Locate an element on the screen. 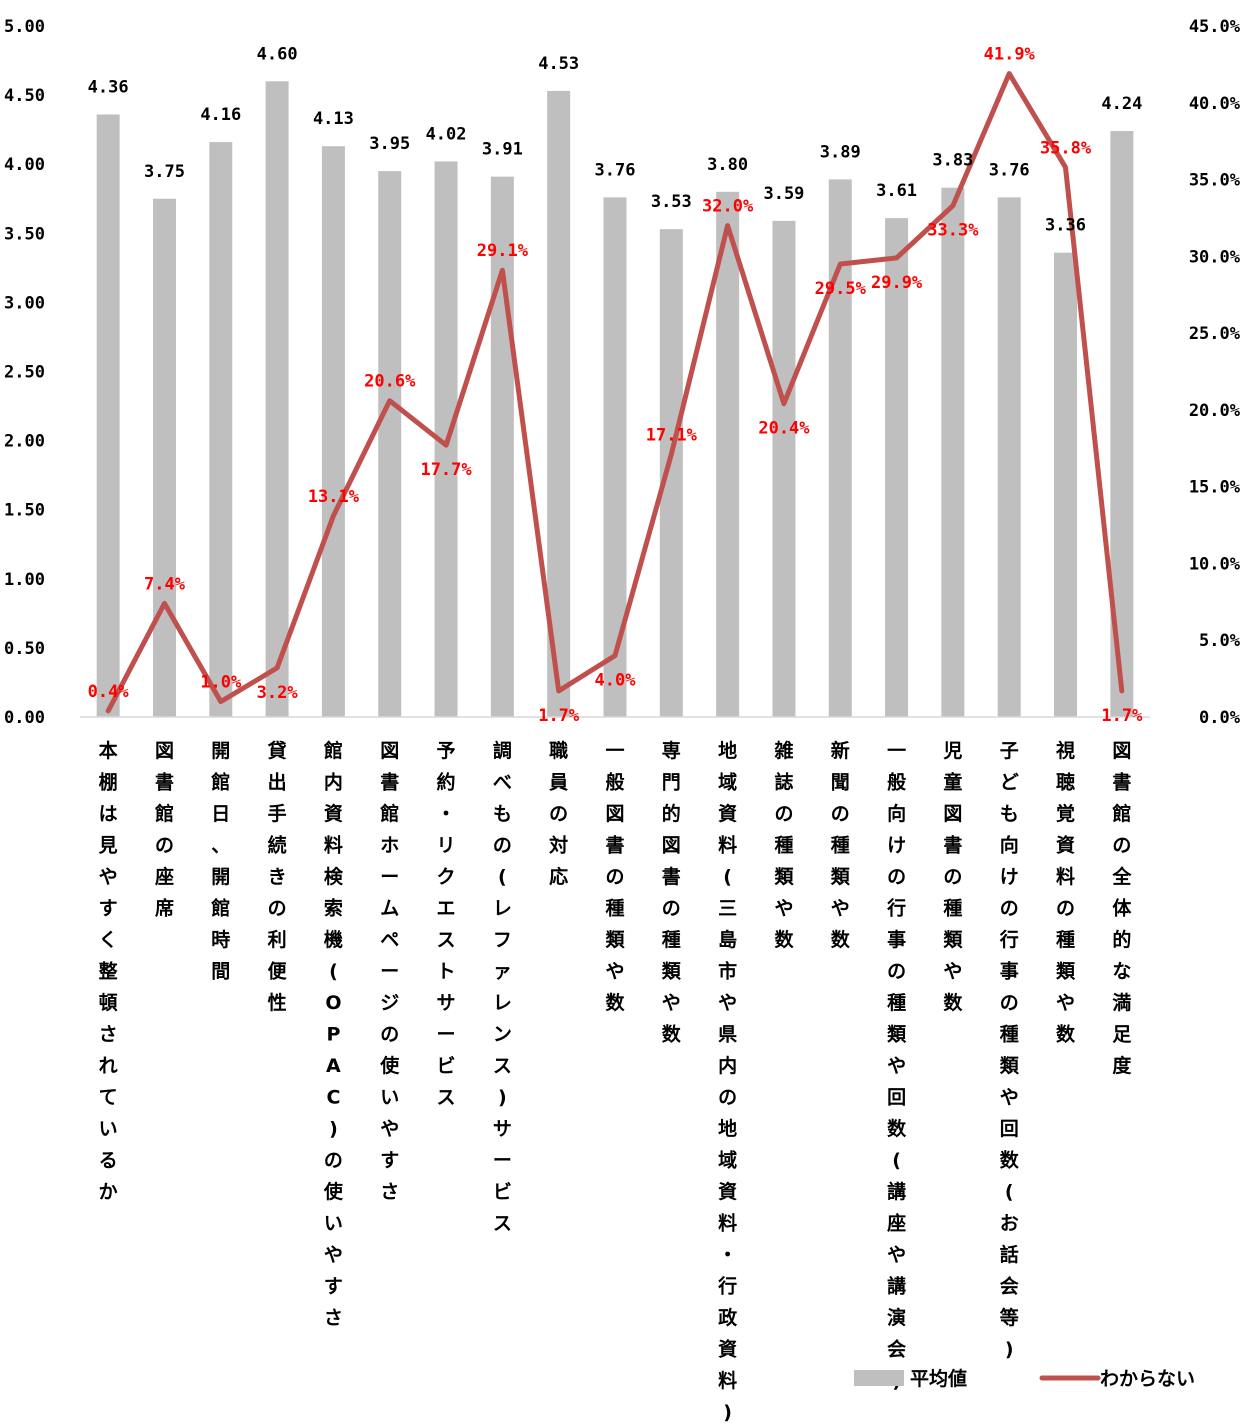 This screenshot has width=1244, height=1425. legend-line-label: わからない is located at coordinates (1147, 1379).